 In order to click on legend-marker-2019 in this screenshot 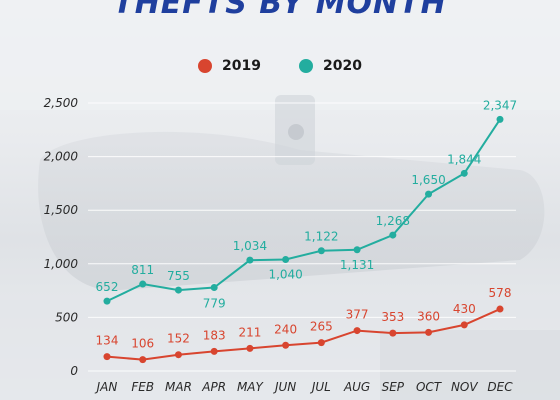, I will do `click(205, 66)`.